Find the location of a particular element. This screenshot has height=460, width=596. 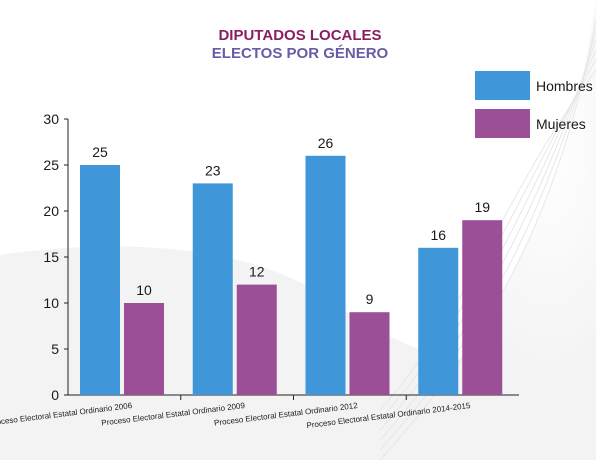

data-label: 23 is located at coordinates (213, 170).